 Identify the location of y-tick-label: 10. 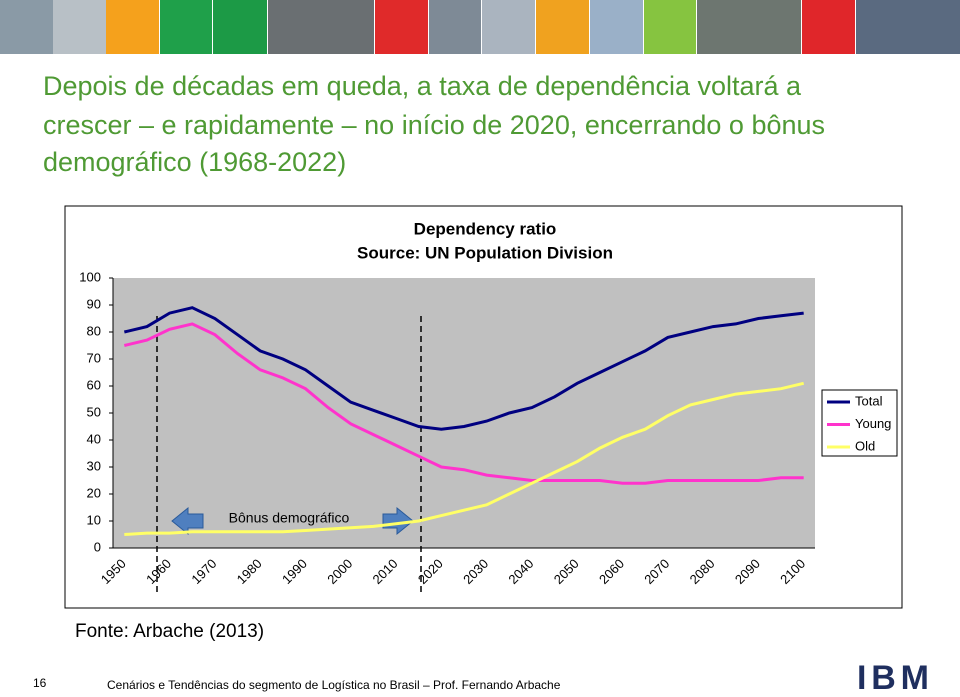
(94, 519).